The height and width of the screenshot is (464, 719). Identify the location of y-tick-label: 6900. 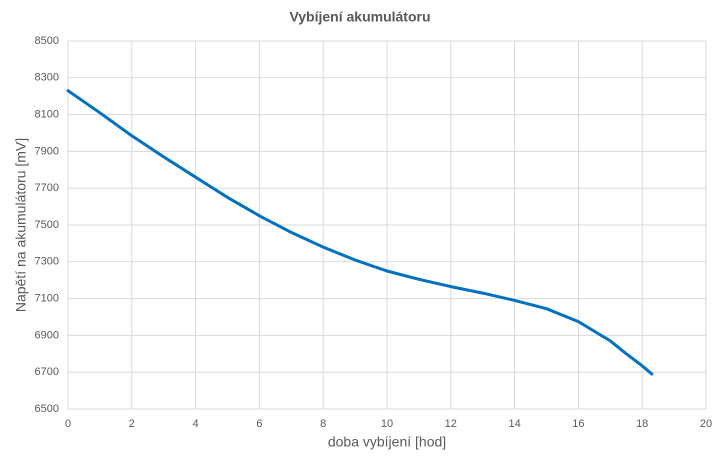
(47, 335).